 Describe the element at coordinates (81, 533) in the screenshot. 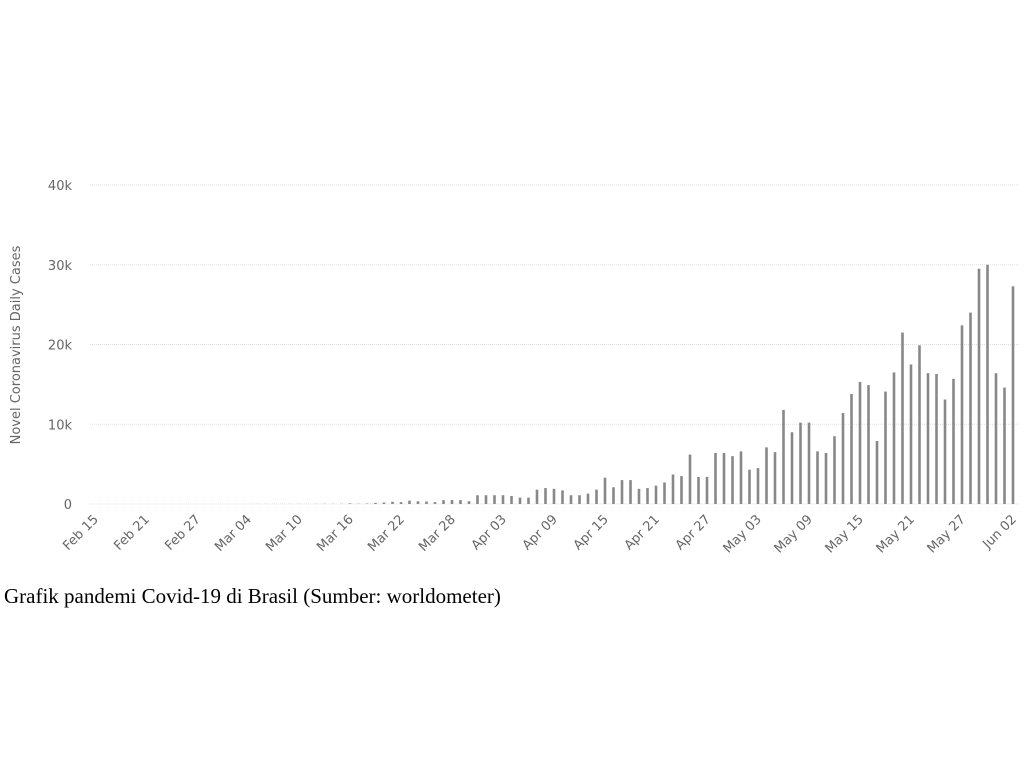

I see `x-tick-label: Feb 15` at that location.